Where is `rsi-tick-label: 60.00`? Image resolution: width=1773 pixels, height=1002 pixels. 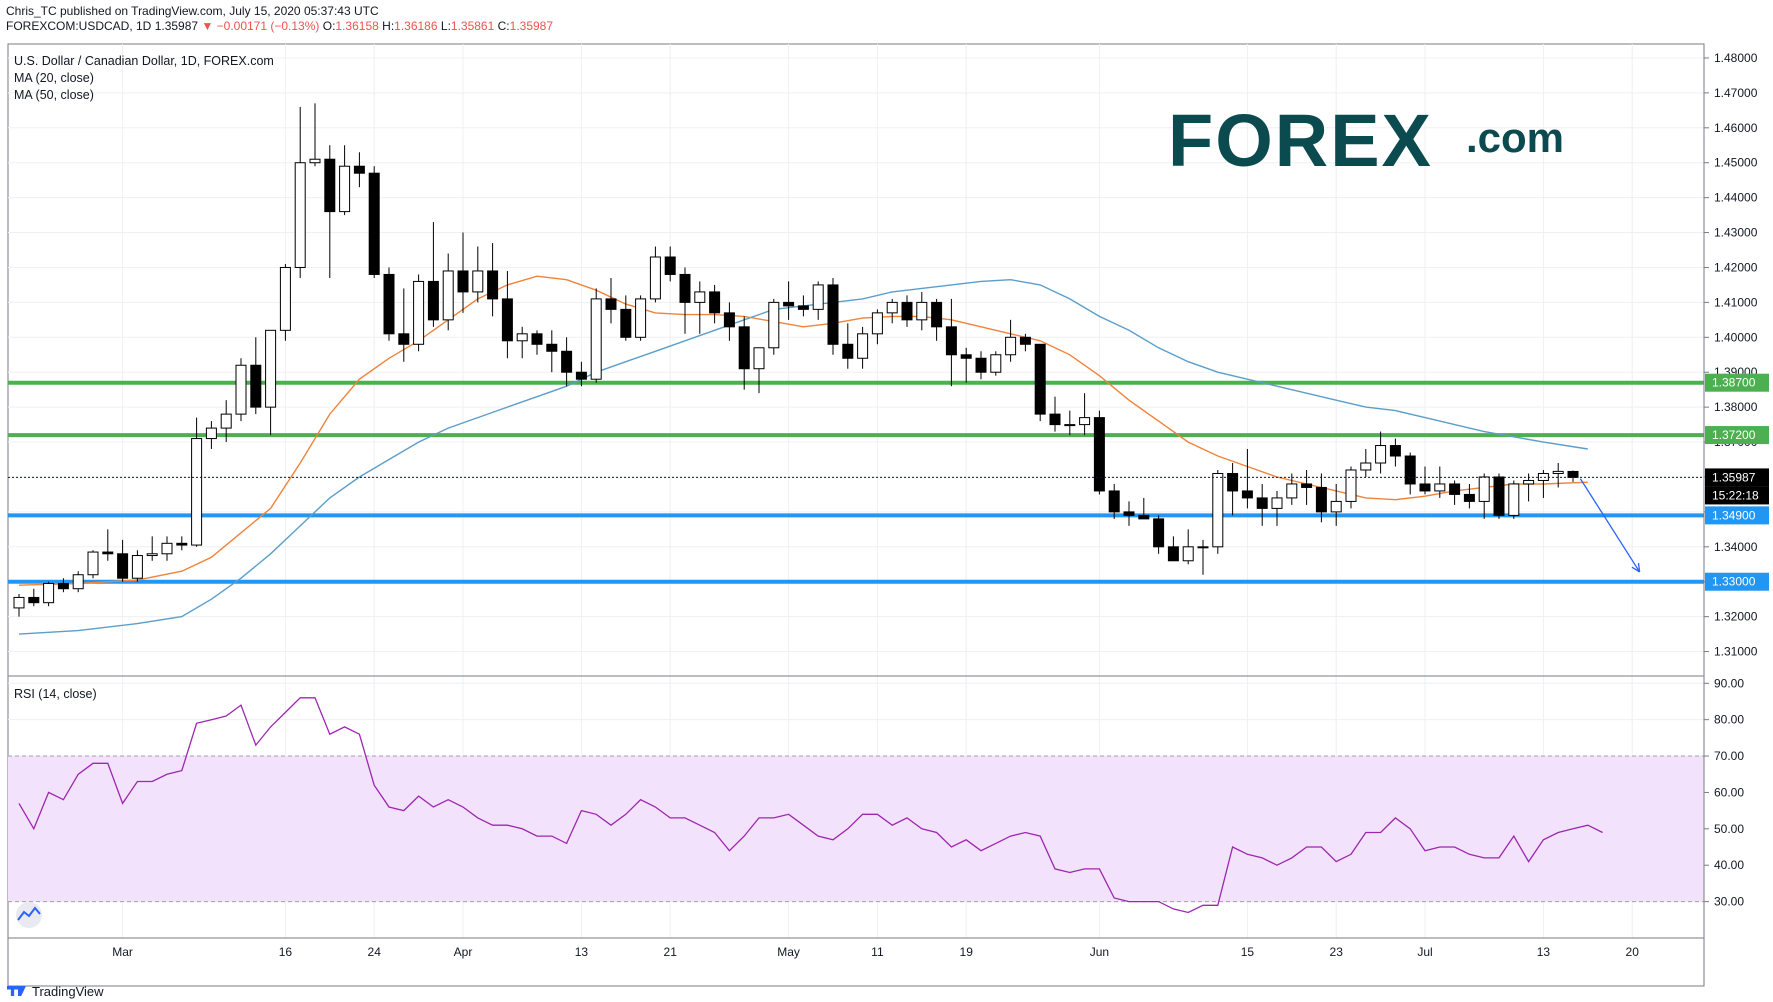 rsi-tick-label: 60.00 is located at coordinates (1729, 792).